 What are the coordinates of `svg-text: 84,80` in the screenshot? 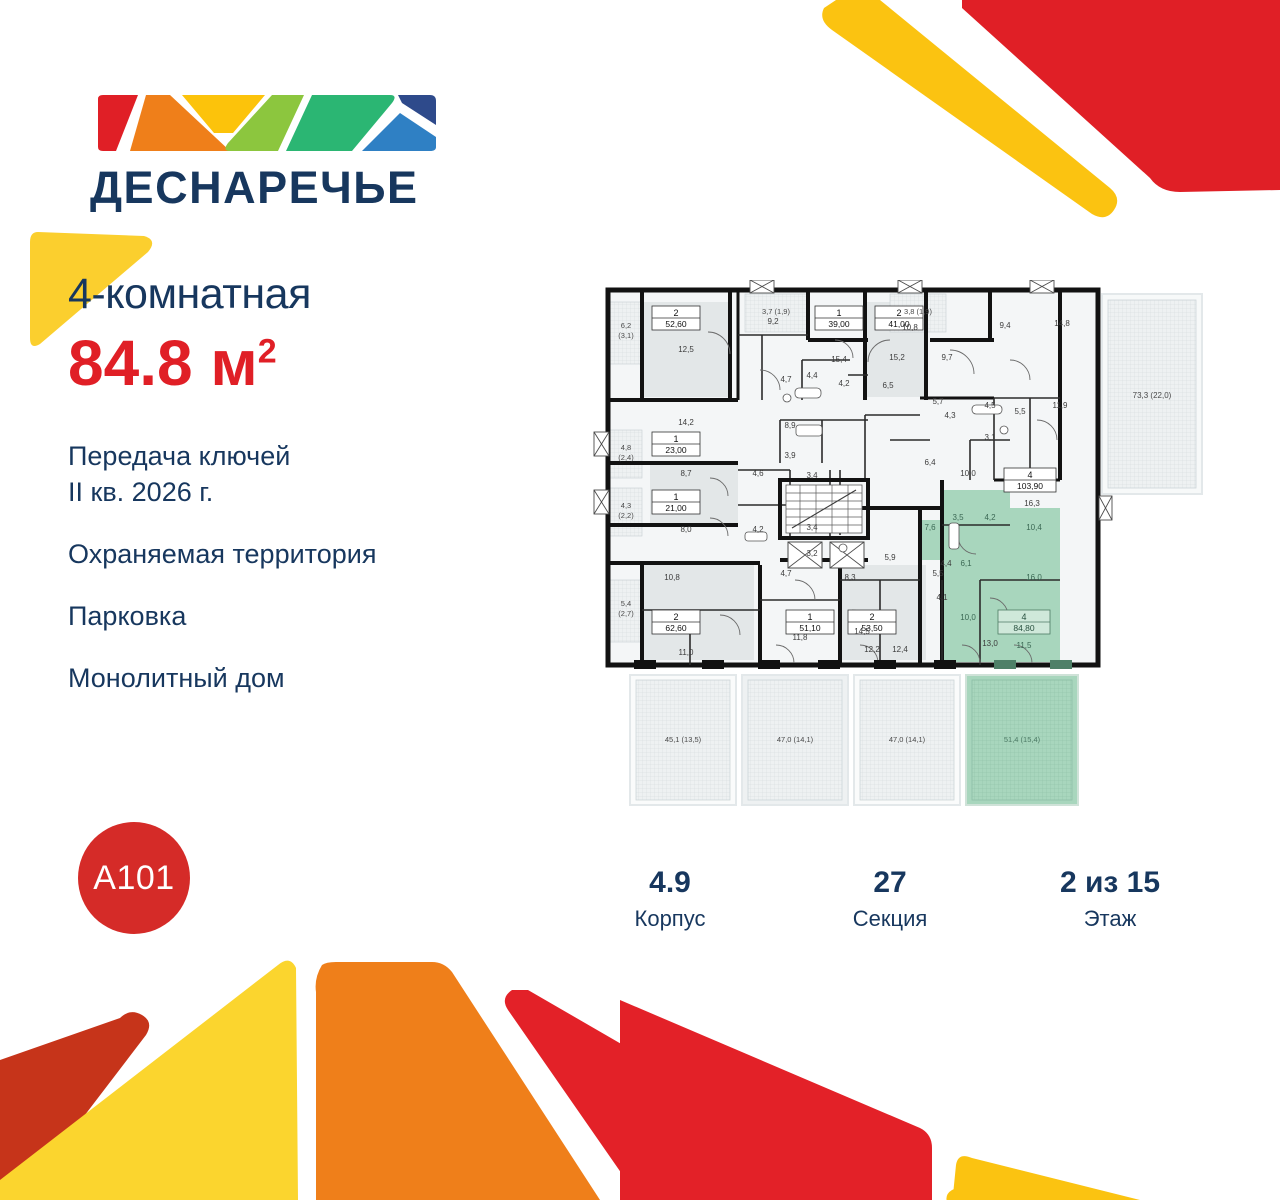 It's located at (1024, 628).